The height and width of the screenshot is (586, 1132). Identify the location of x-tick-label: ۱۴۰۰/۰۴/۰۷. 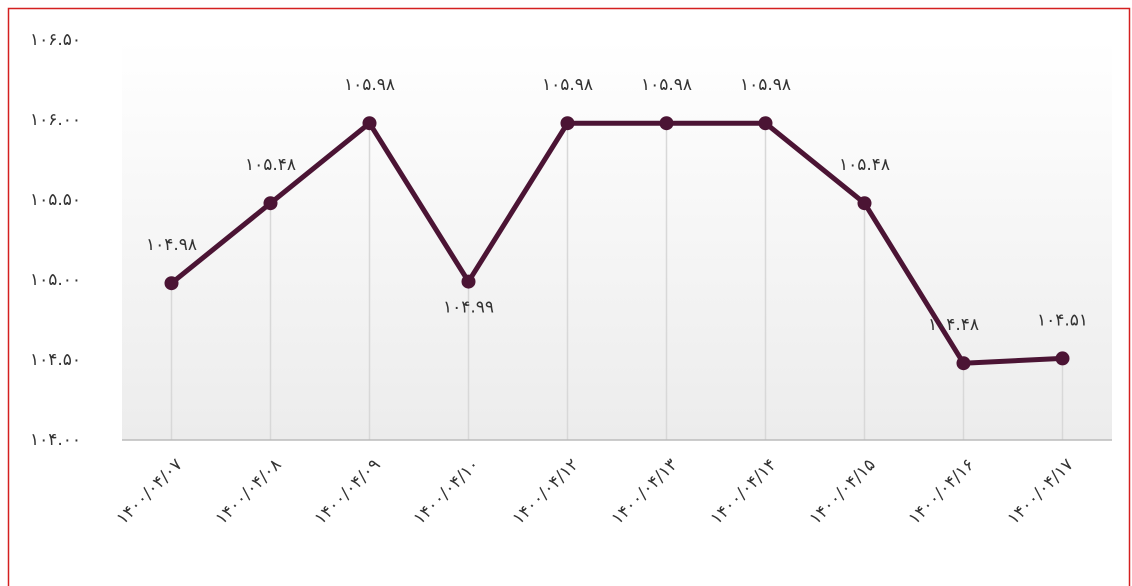
(150, 492).